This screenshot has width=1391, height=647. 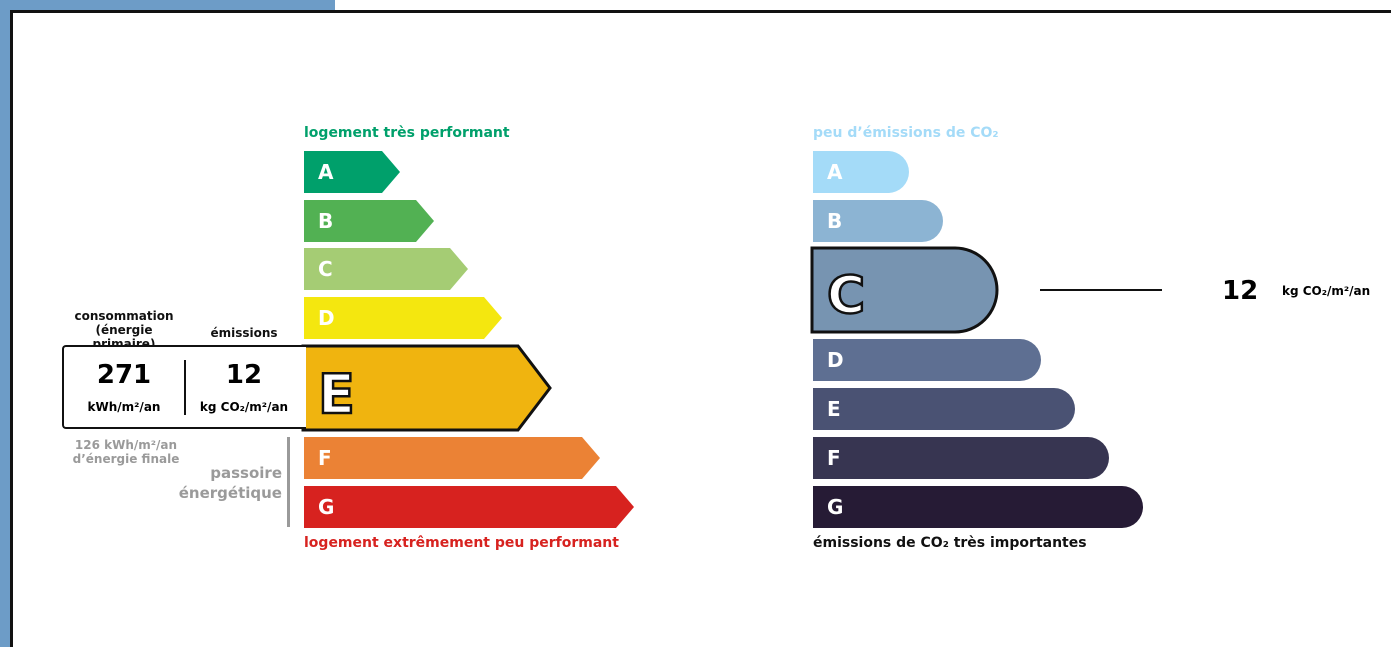 I want to click on emissions-unit: kg CO₂/m²/an, so click(x=244, y=407).